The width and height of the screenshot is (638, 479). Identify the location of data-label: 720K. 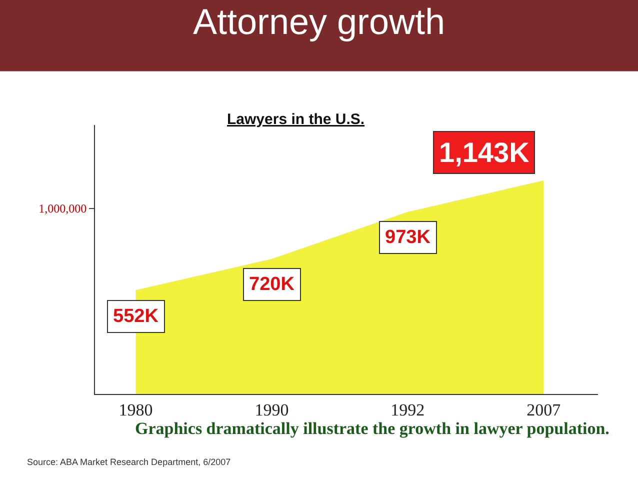
(272, 284).